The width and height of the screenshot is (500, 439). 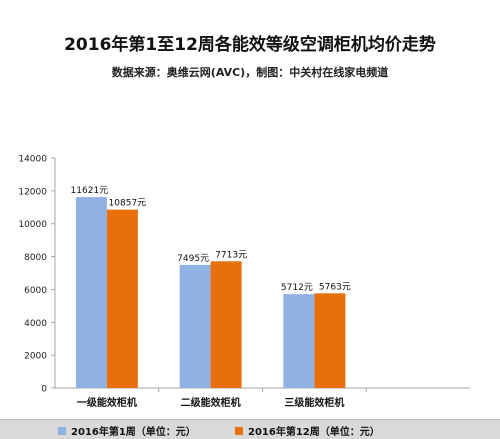 I want to click on legend-label-series-2: 2016年第12周（单位：元）, so click(x=314, y=432).